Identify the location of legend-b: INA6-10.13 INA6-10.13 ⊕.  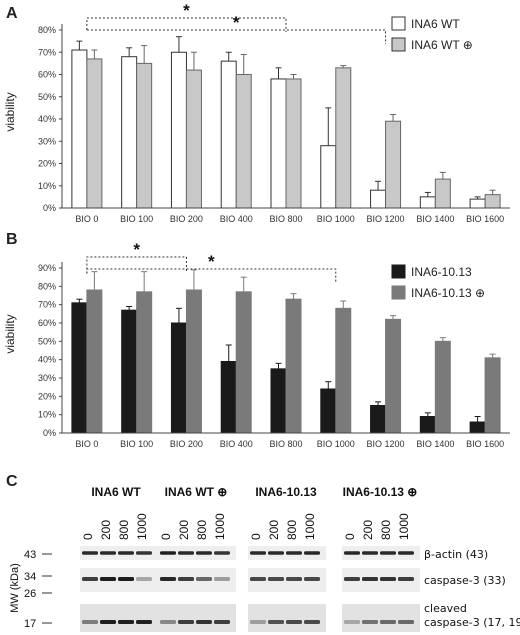
(438, 282).